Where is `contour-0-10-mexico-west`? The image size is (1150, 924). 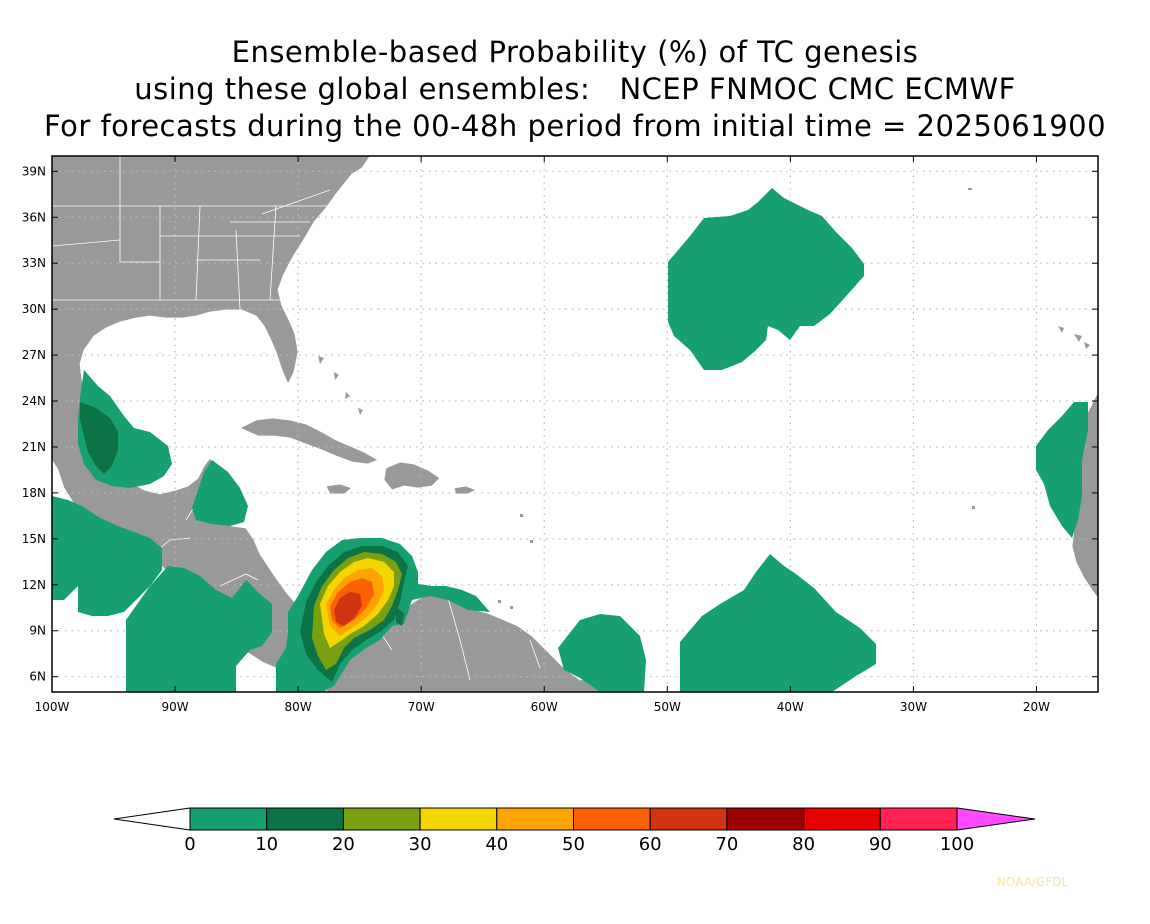 contour-0-10-mexico-west is located at coordinates (107, 556).